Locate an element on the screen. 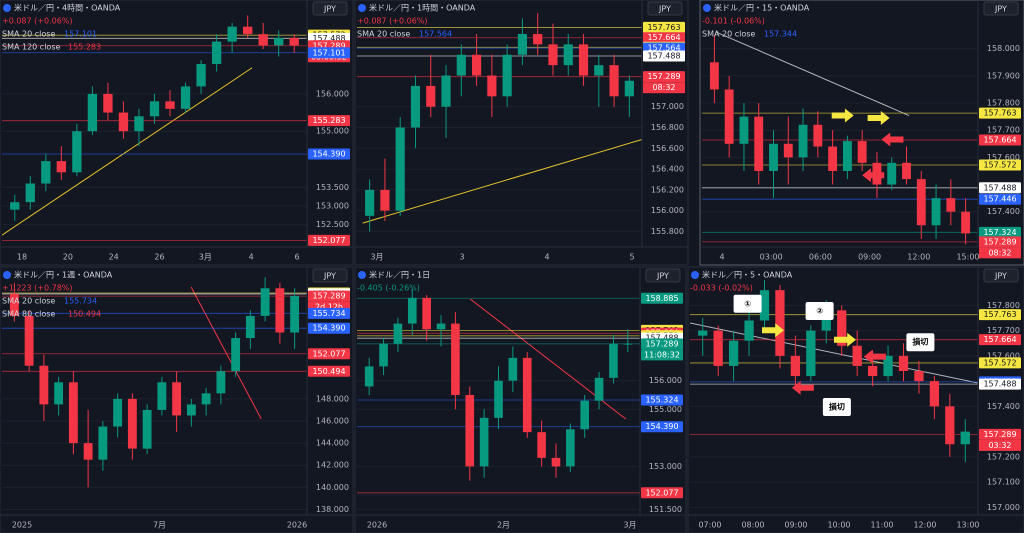 The image size is (1024, 533). indicator-name: SMA 120 close is located at coordinates (31, 47).